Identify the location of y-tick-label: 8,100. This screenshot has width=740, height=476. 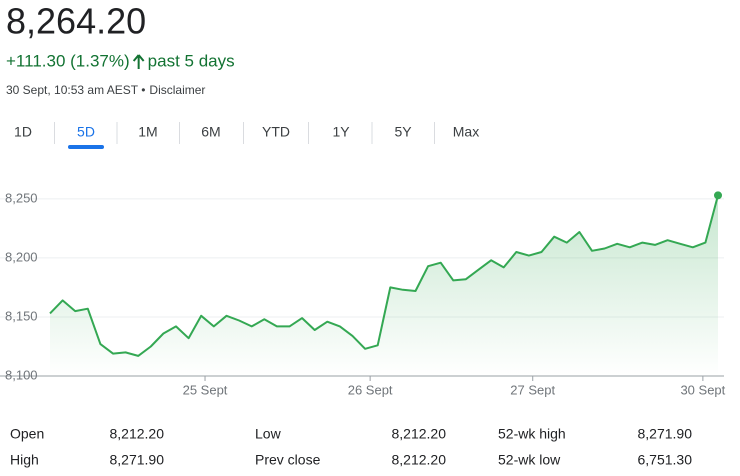
(21, 374).